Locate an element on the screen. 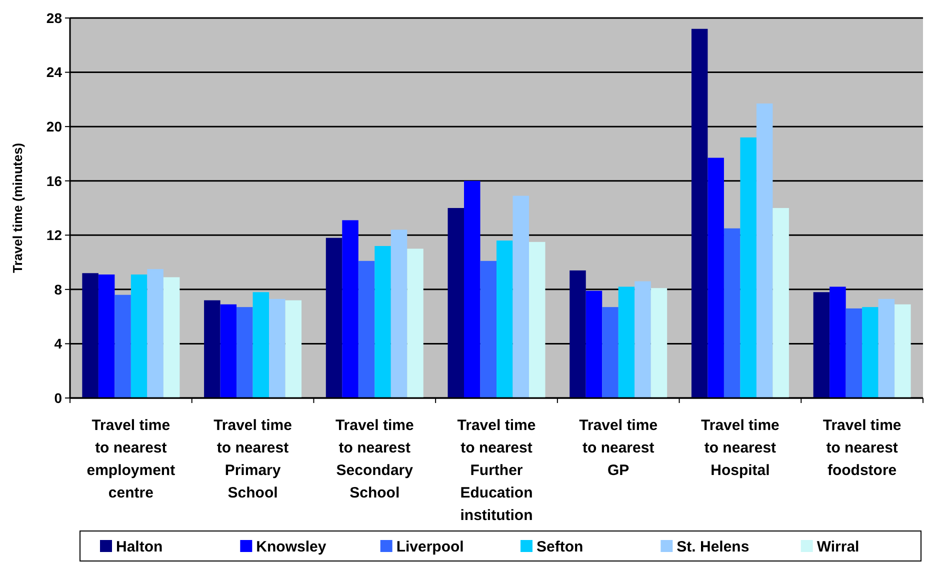  y-axis-title: Travel time (minutes) is located at coordinates (17, 208).